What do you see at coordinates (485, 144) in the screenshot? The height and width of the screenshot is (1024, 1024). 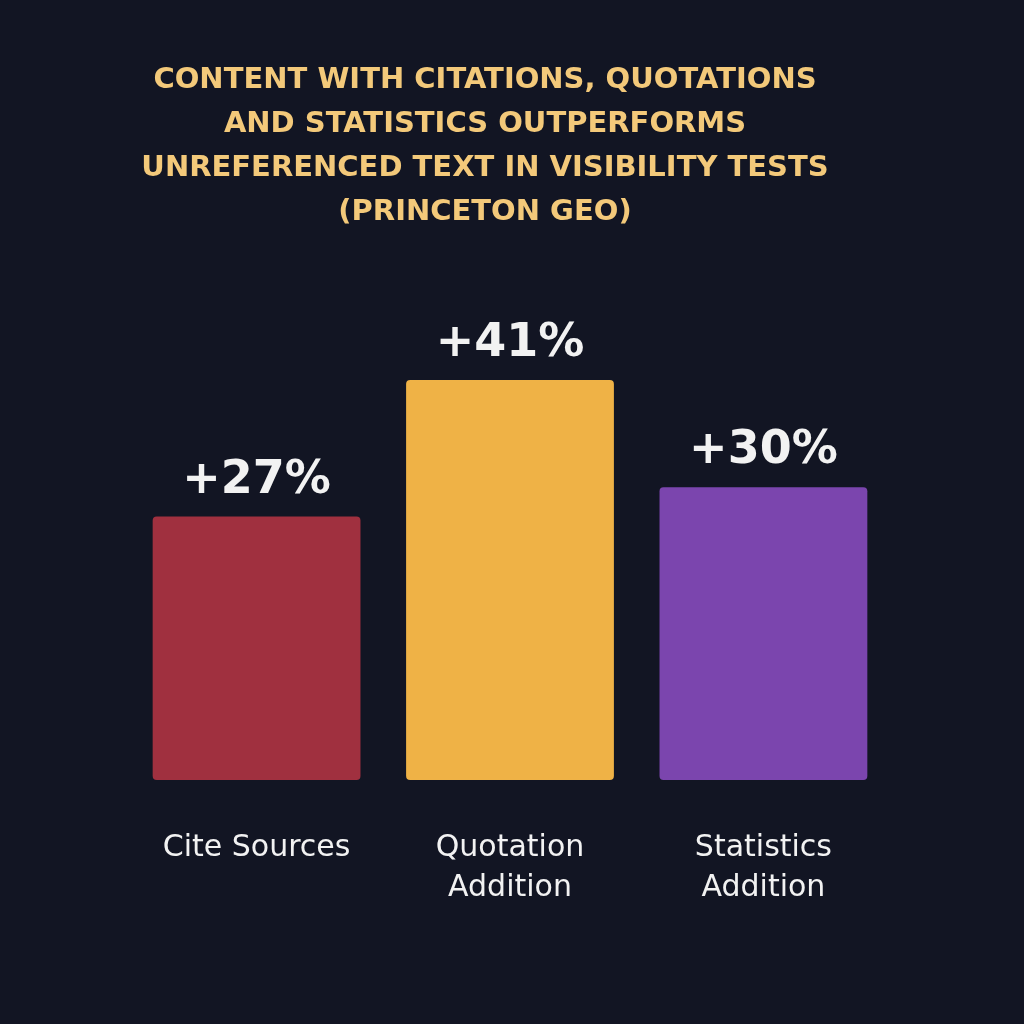 I see `chart-title: CONTENT WITH CITATIONS, QUOTATIONS AND STATISTICS OUTPERFORMS UNREFERENCED TEXT IN VISIBILITY TESTS (PRINCETON GEO)` at bounding box center [485, 144].